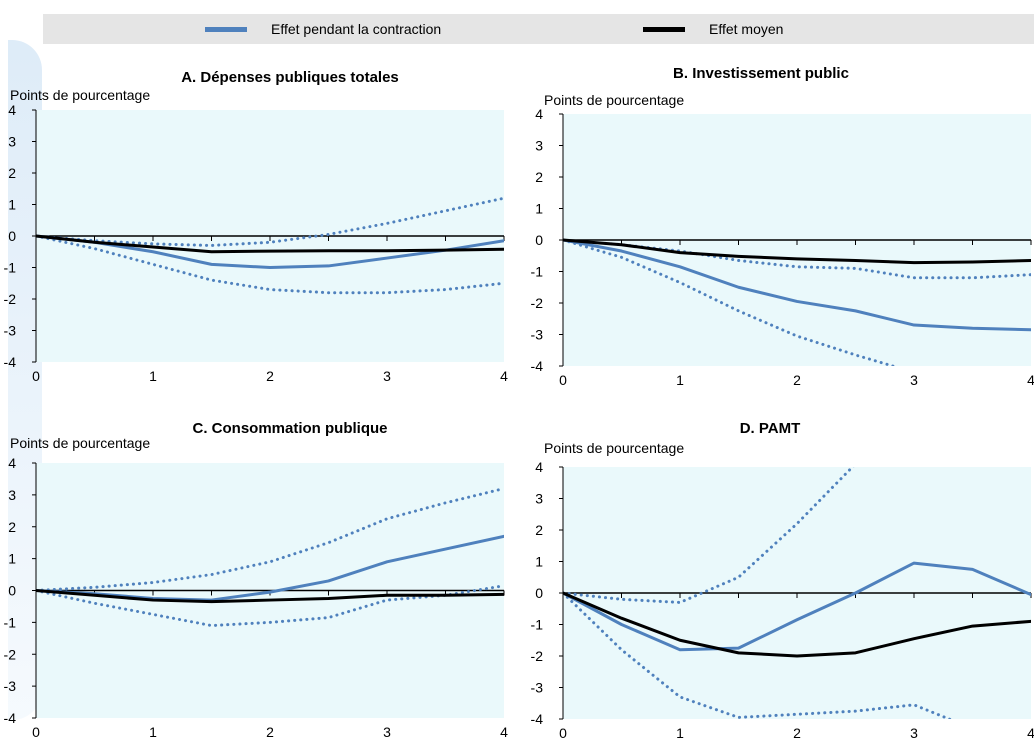 The width and height of the screenshot is (1034, 744). Describe the element at coordinates (746, 29) in the screenshot. I see `legend-label-average: Effet moyen` at that location.